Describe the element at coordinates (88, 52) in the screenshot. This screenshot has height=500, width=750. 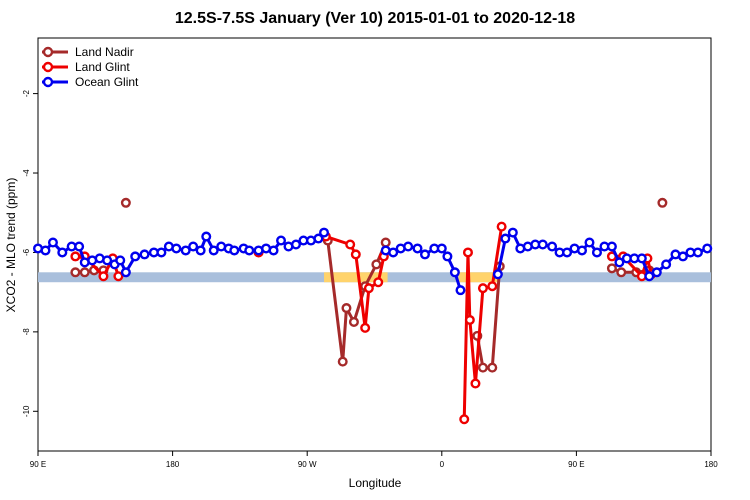
I see `legend-item-land-nadir: Land Nadir` at that location.